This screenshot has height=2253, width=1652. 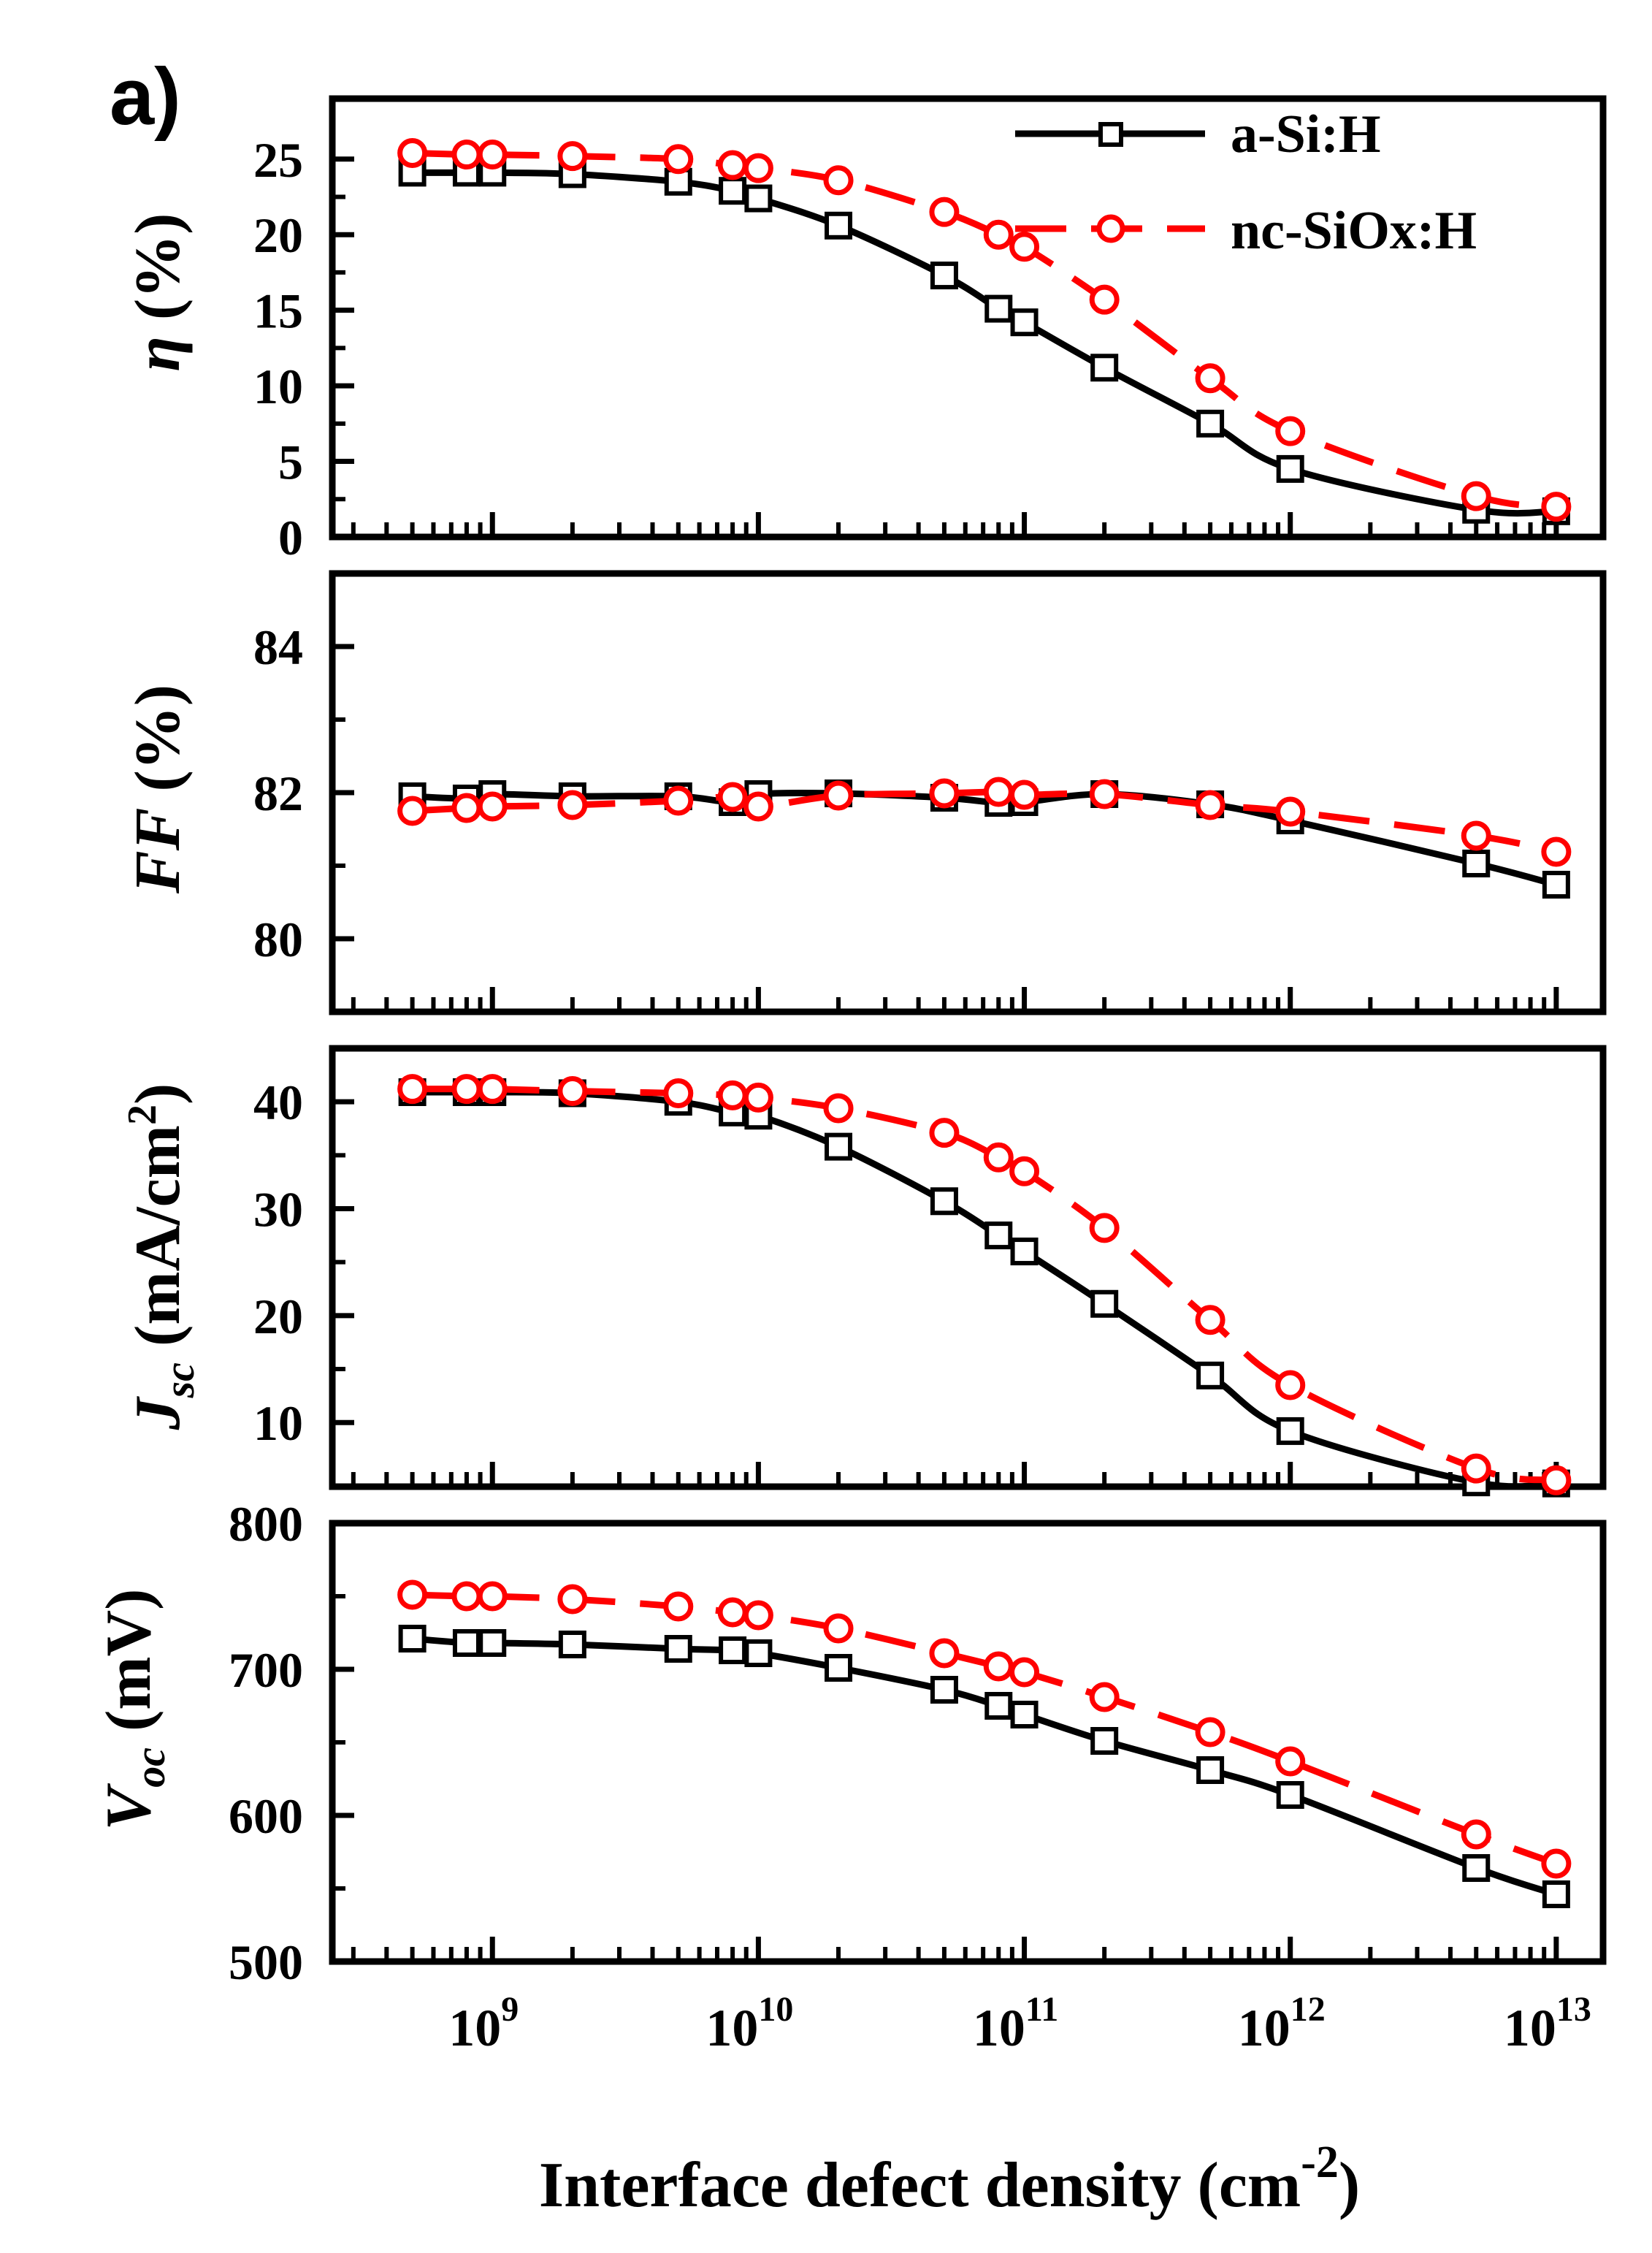 I want to click on voc-axis-title: Voc (mV), so click(x=133, y=1710).